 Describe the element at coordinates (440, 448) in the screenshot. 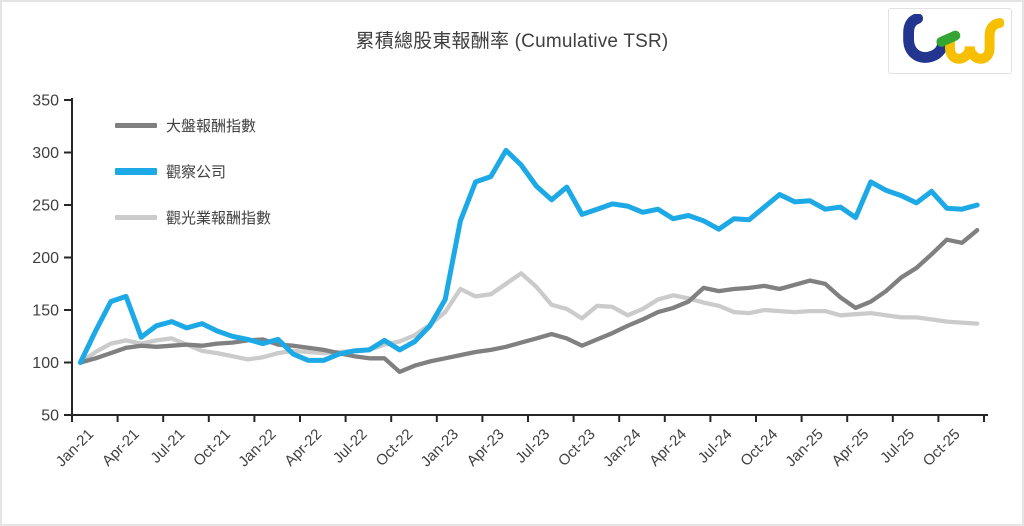

I see `x-axis-tick-label: Jan-23` at that location.